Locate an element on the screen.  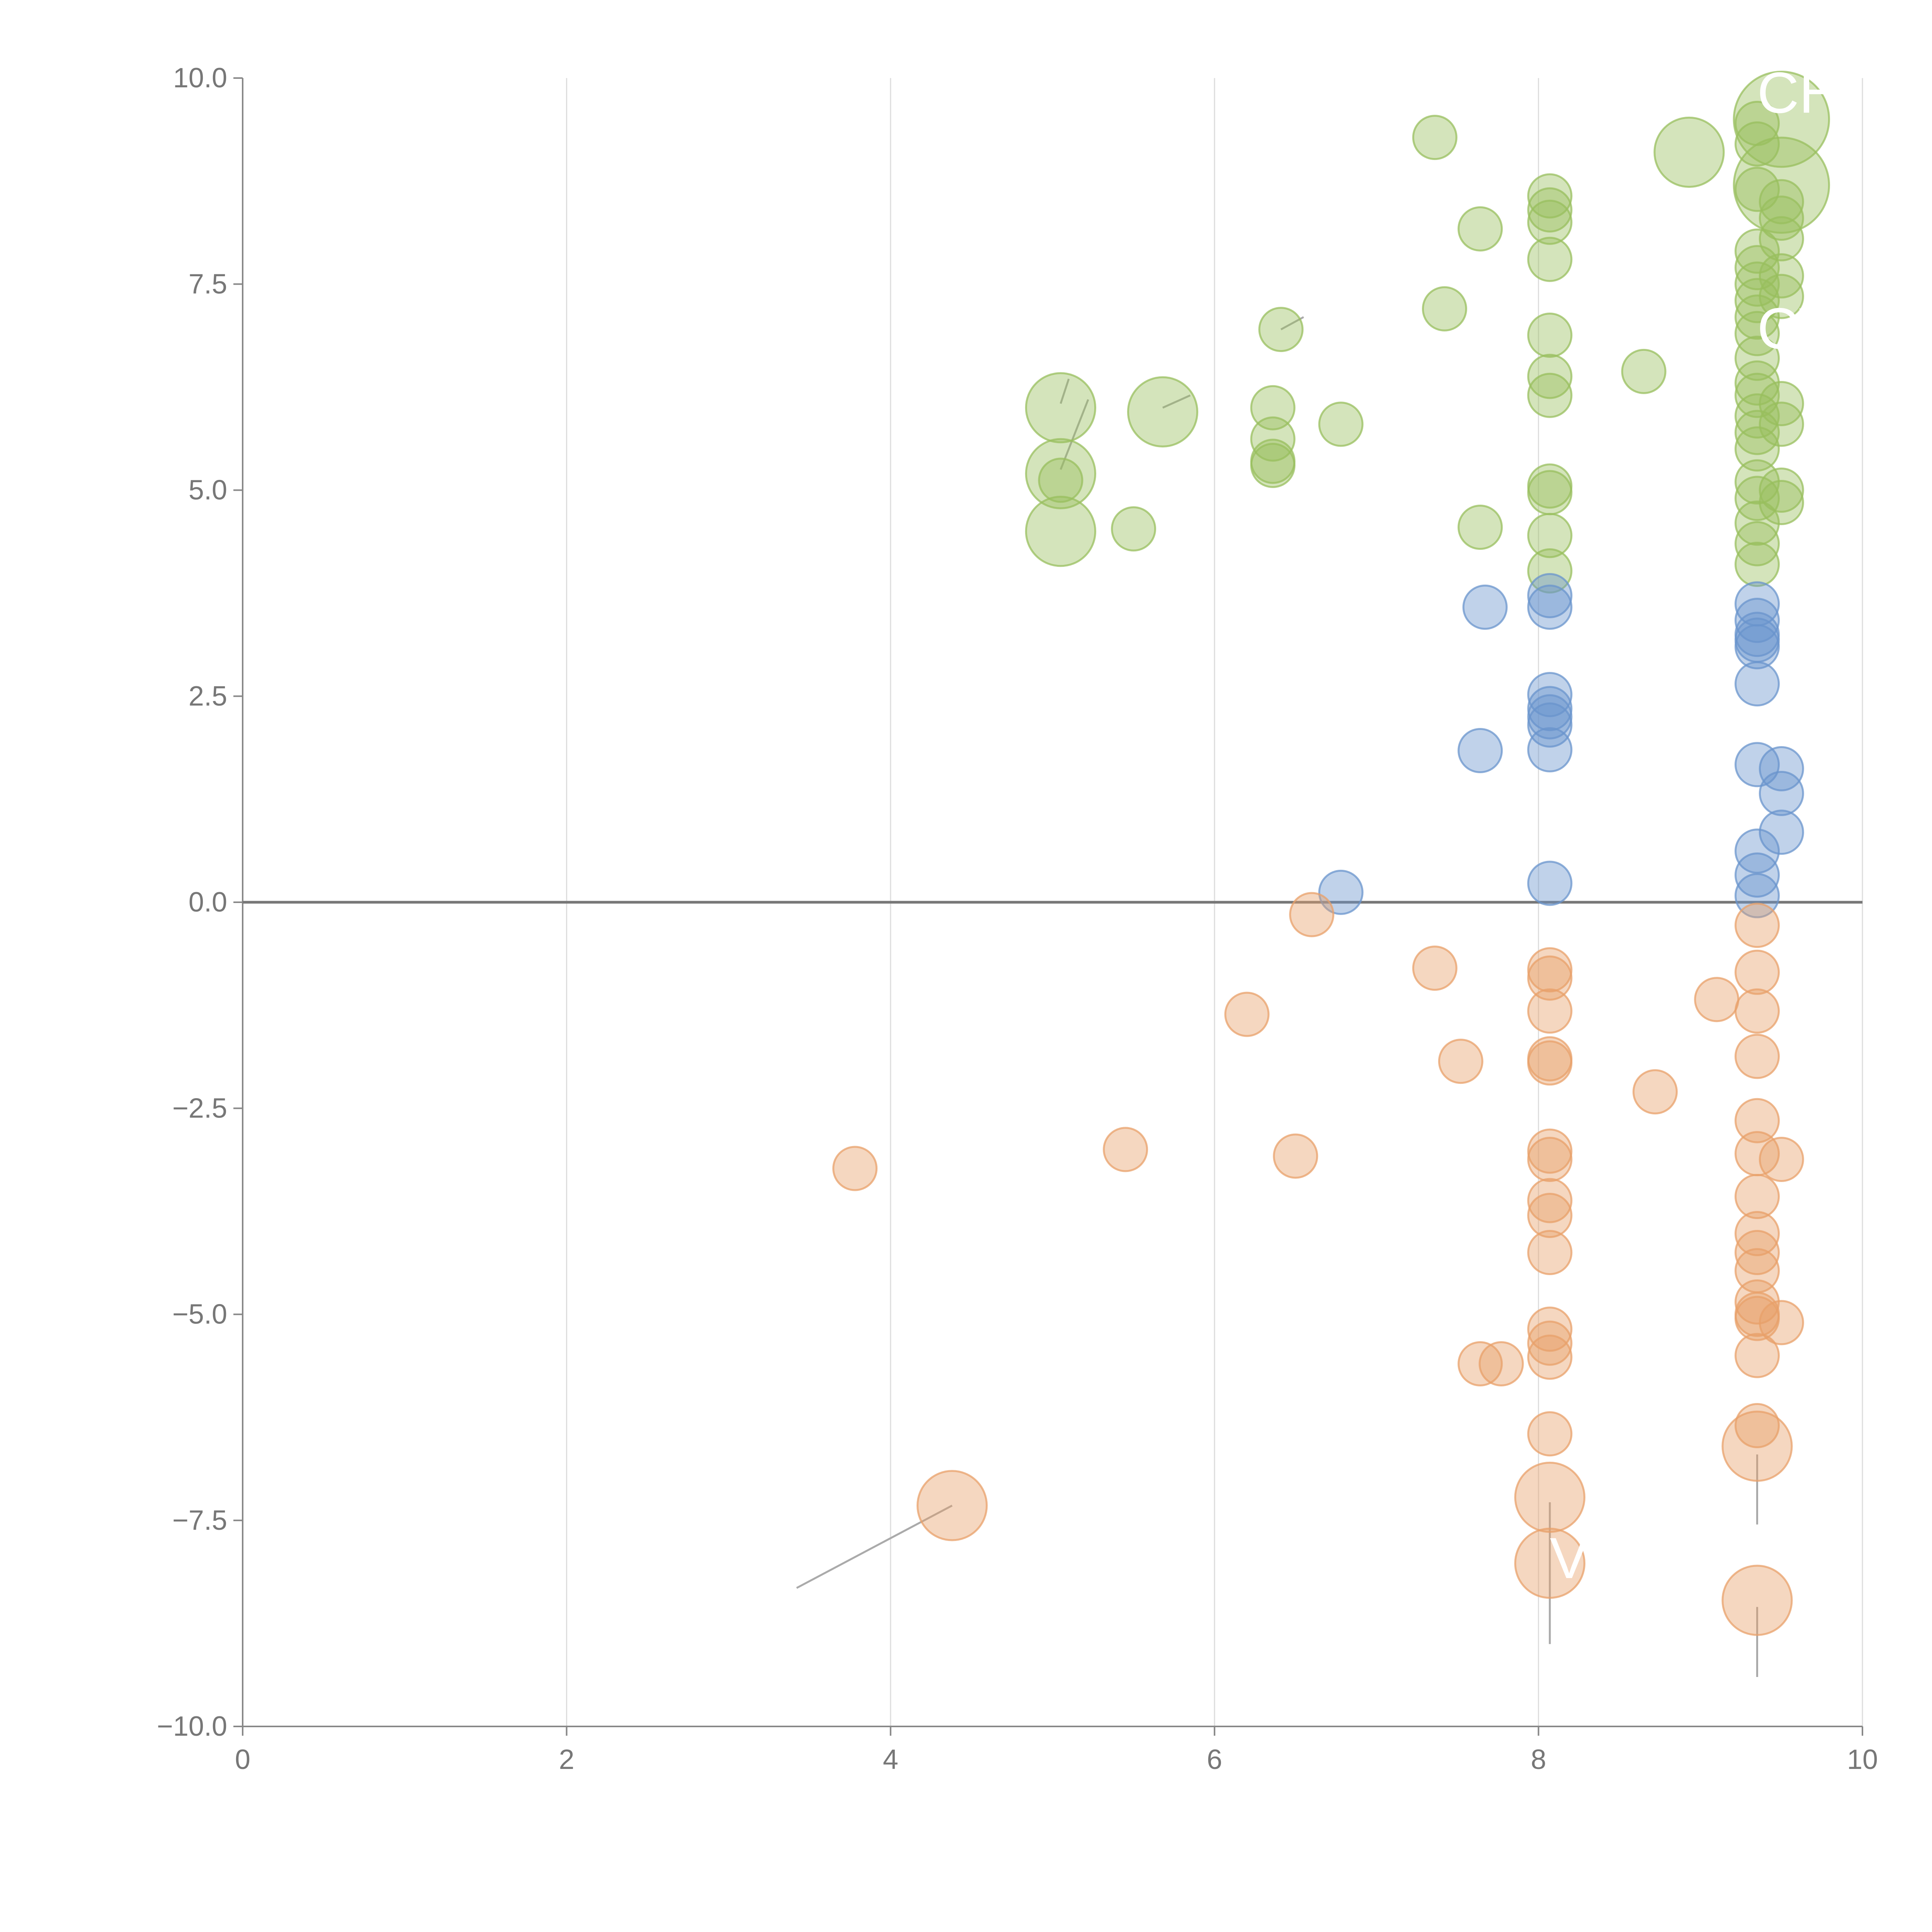
x-tick-label-5: 10 is located at coordinates (1863, 1759).